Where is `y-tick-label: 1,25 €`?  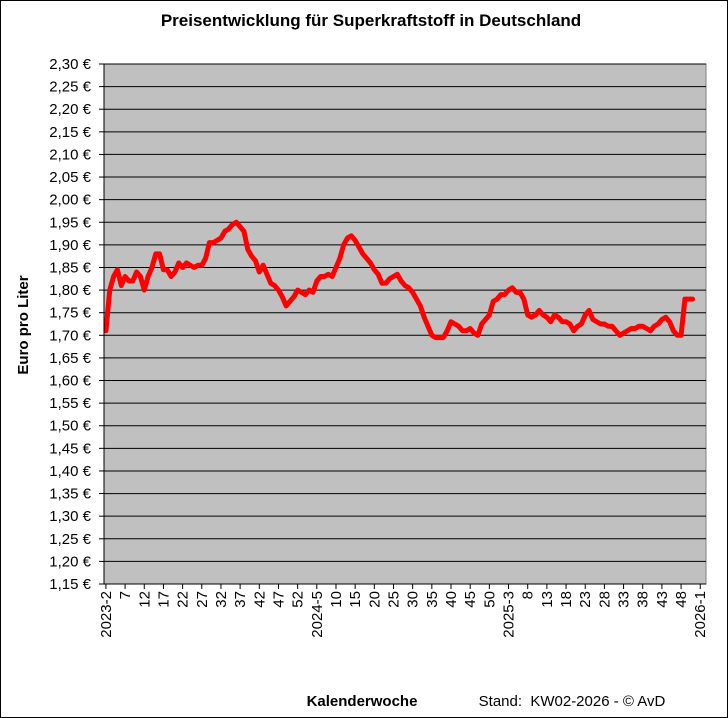
y-tick-label: 1,25 € is located at coordinates (70, 539).